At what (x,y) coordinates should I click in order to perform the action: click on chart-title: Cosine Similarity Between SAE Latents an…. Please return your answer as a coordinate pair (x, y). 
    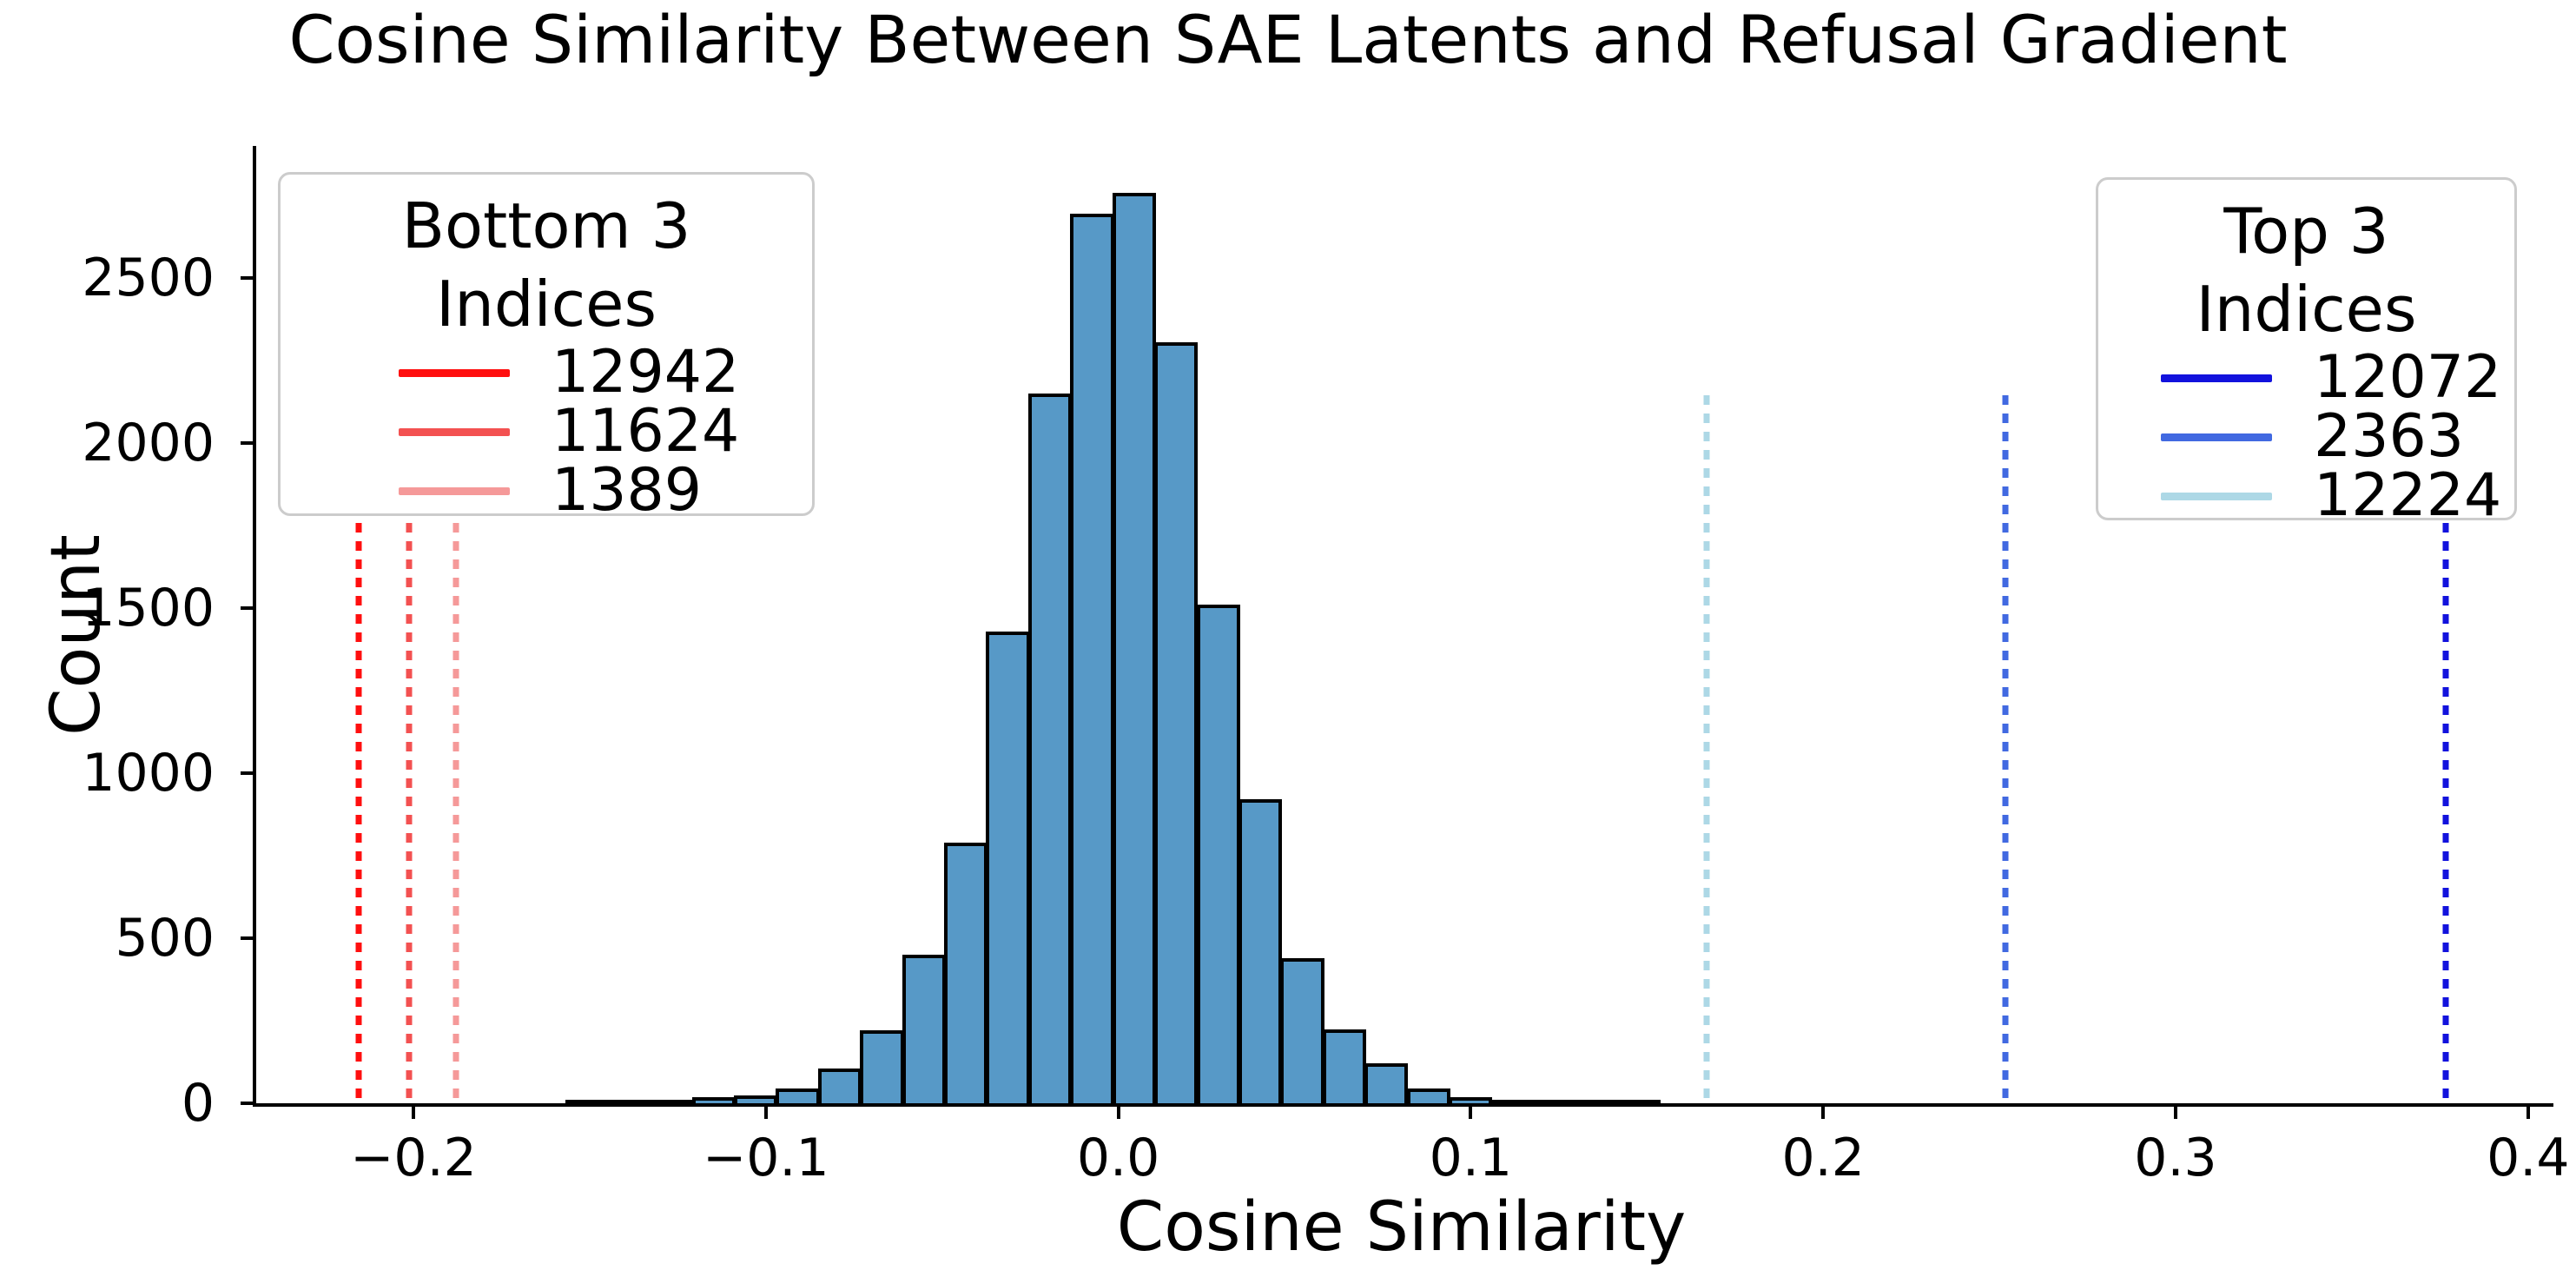
    Looking at the image, I should click on (1288, 40).